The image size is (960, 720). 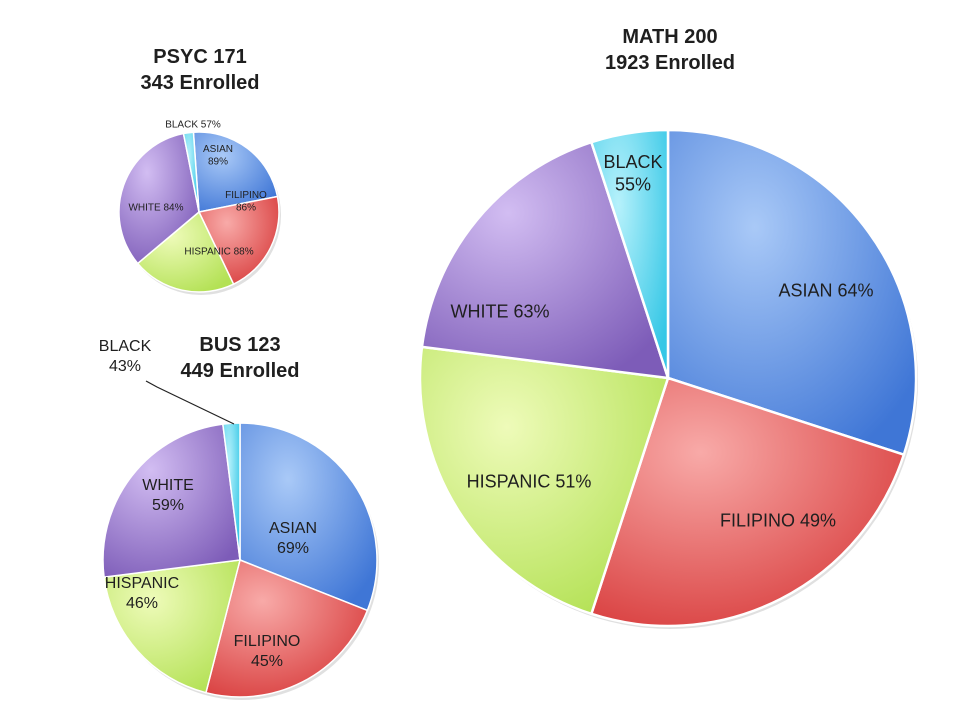 I want to click on math-200-course-name: MATH 200, so click(x=670, y=37).